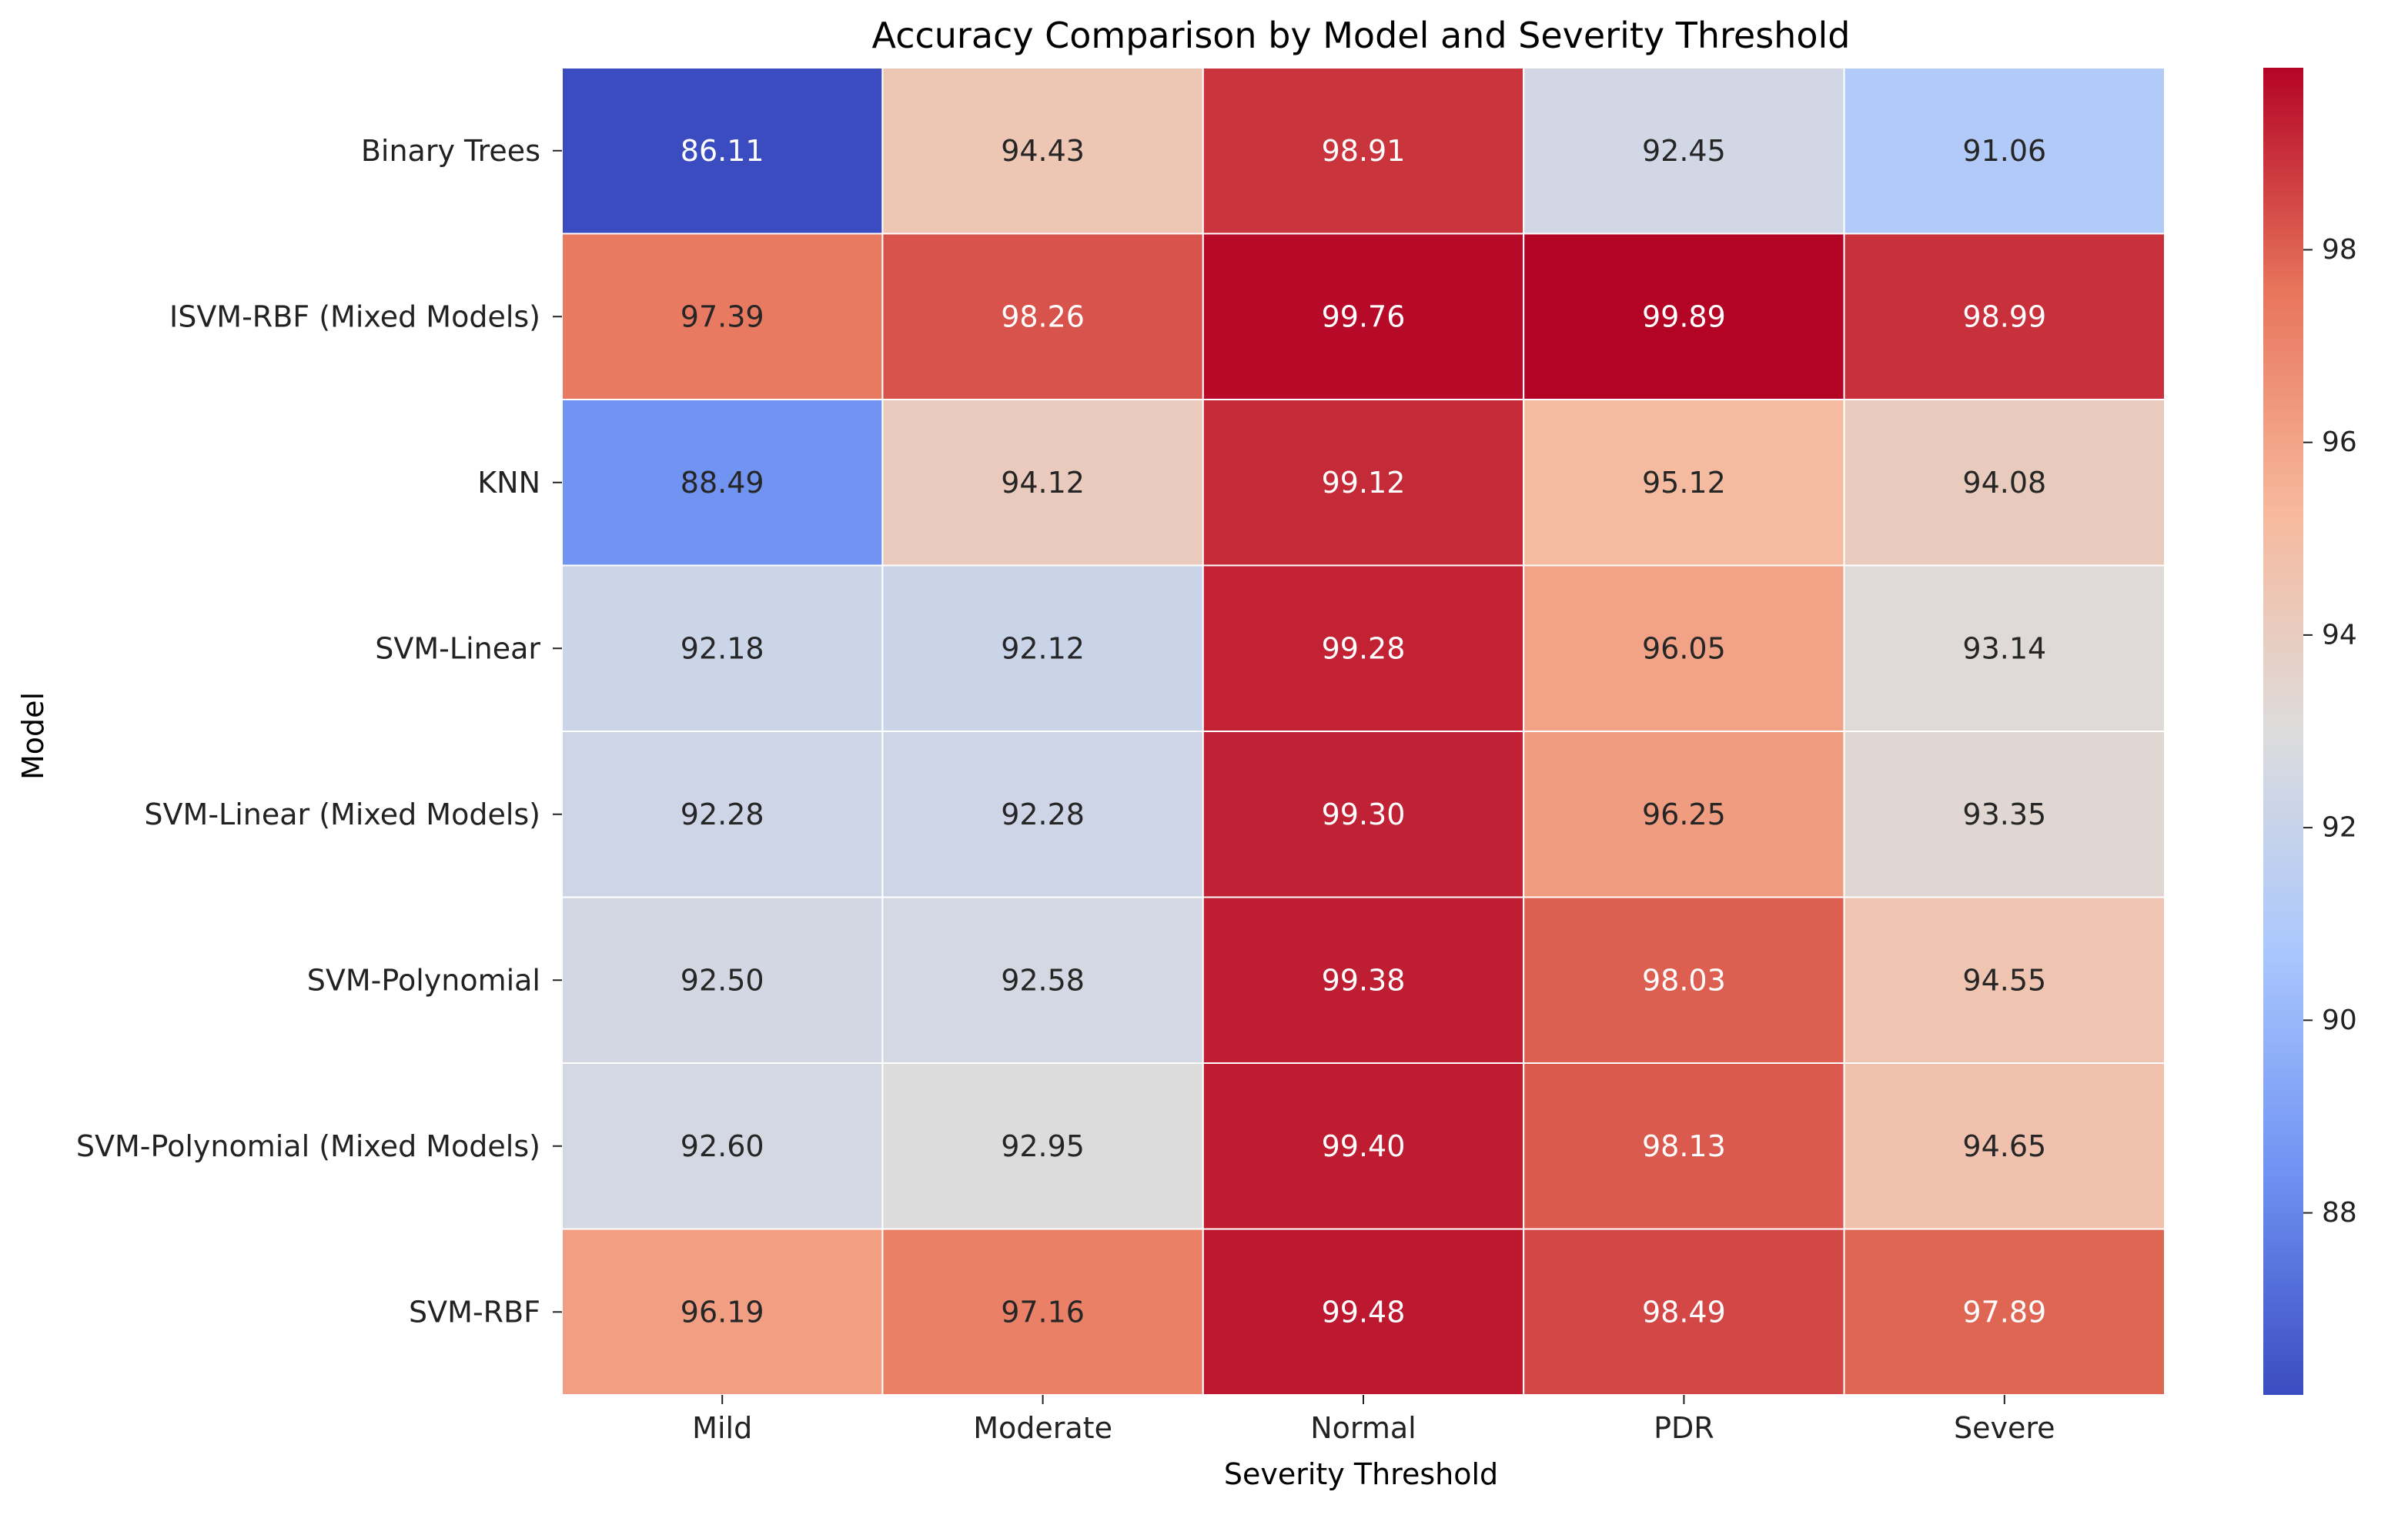 This screenshot has width=2408, height=1515. What do you see at coordinates (722, 1428) in the screenshot?
I see `x-tick-label: Mild` at bounding box center [722, 1428].